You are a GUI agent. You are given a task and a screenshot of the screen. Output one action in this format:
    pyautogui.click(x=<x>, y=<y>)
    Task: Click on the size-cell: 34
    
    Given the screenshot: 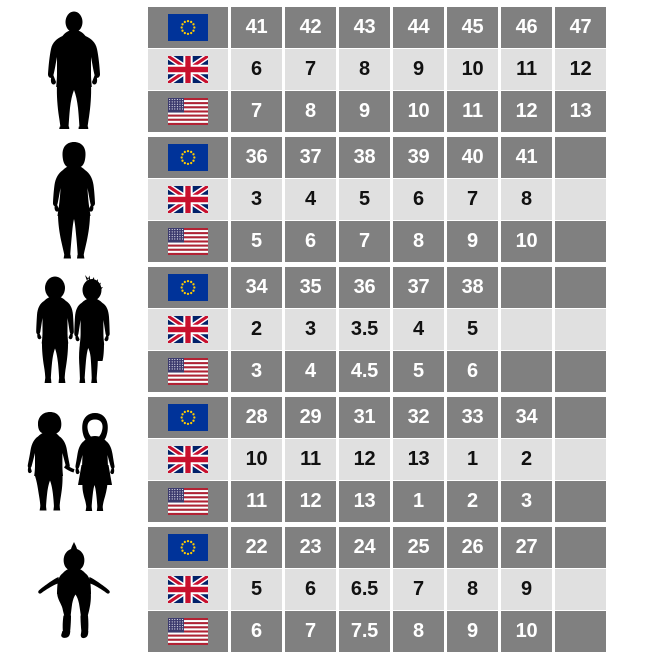 What is the action you would take?
    pyautogui.click(x=256, y=287)
    